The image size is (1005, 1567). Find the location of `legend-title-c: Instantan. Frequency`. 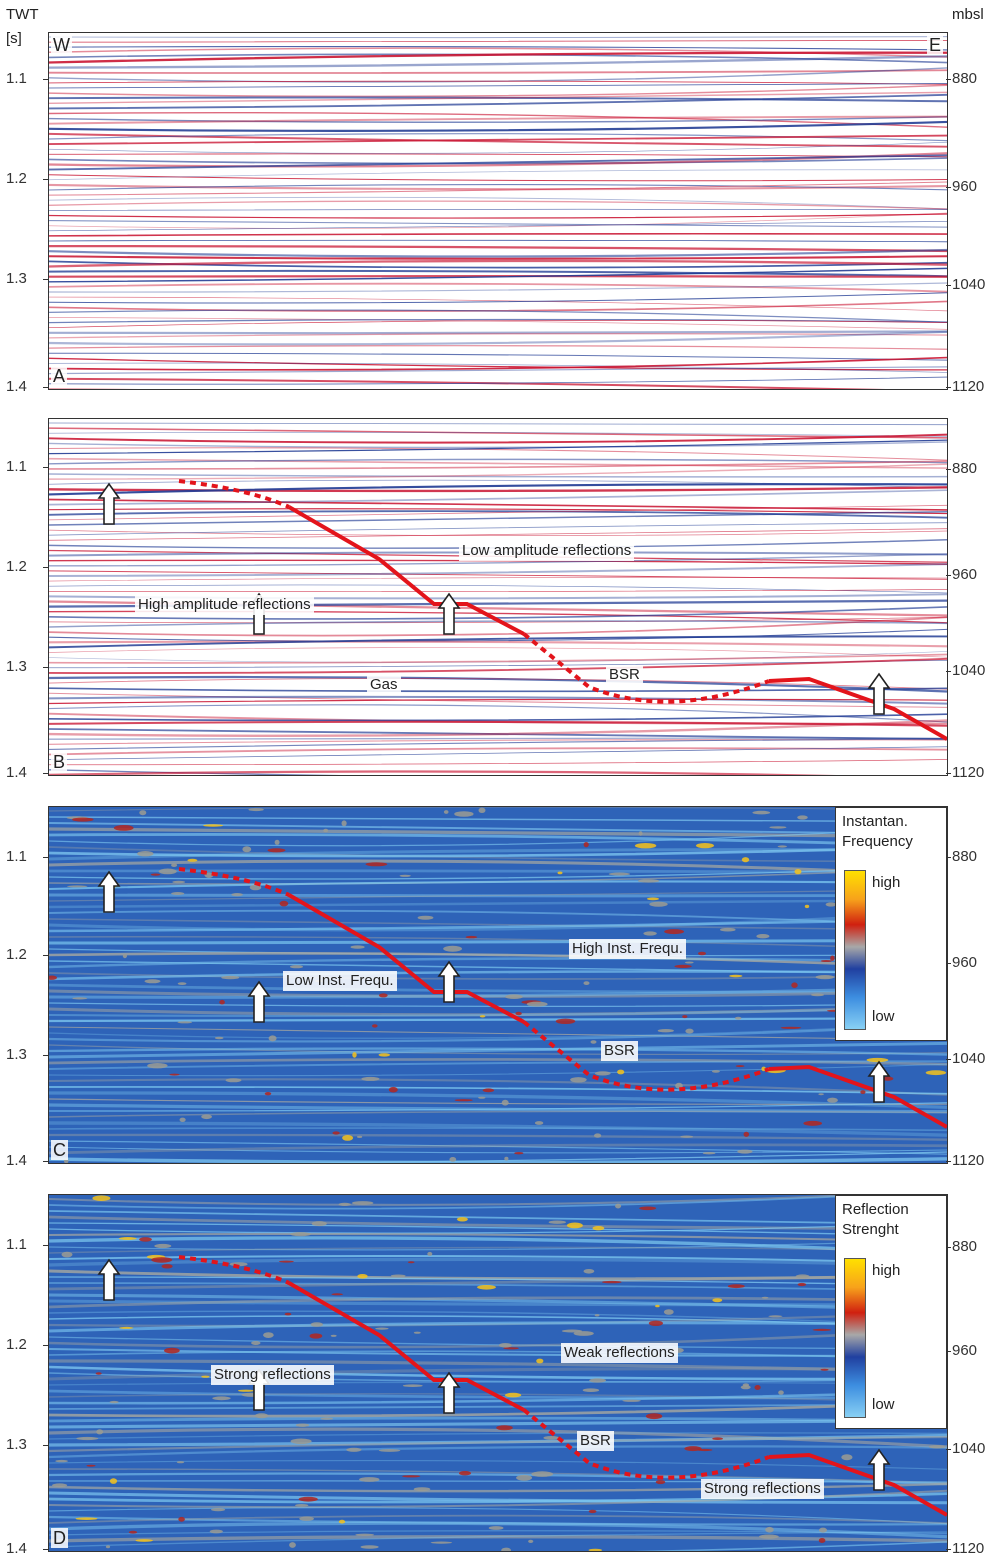

legend-title-c: Instantan. Frequency is located at coordinates (877, 831).